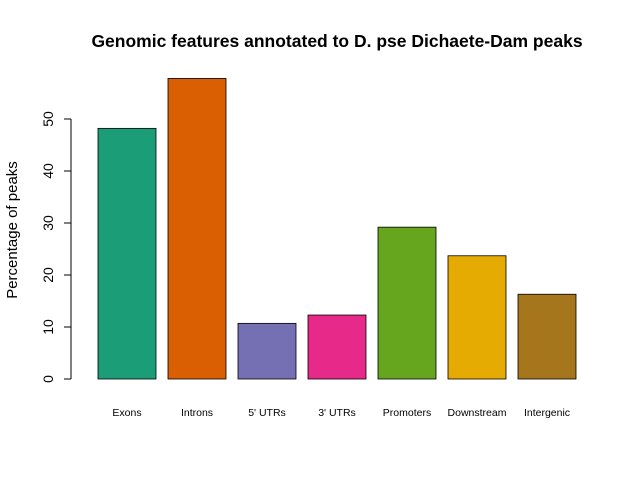  I want to click on x-tick-label: Introns, so click(197, 413).